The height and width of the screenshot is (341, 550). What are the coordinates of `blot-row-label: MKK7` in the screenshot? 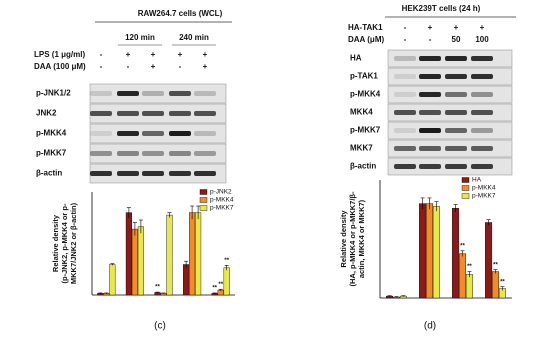 It's located at (361, 148).